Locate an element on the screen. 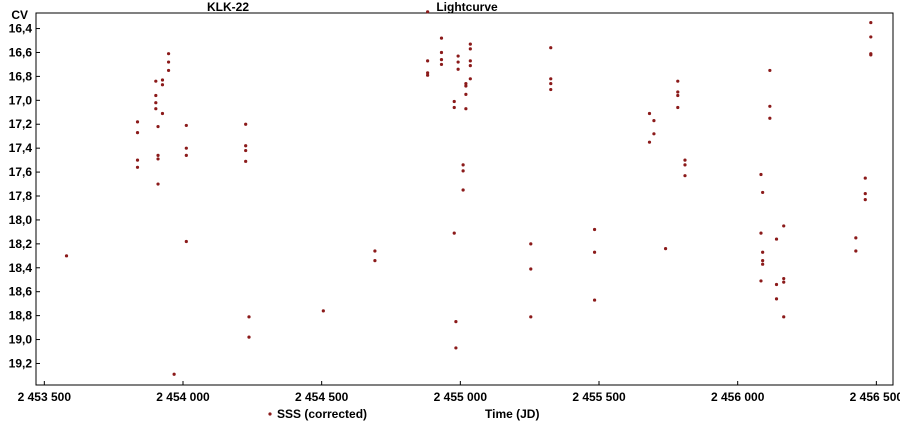 Image resolution: width=900 pixels, height=425 pixels. legend: SSS (corrected) is located at coordinates (317, 414).